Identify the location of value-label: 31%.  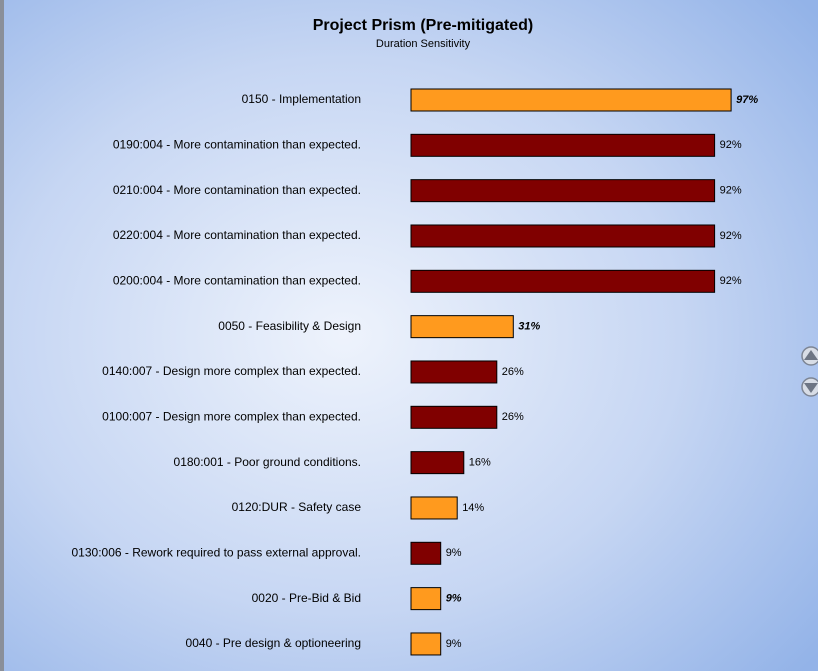
(529, 327).